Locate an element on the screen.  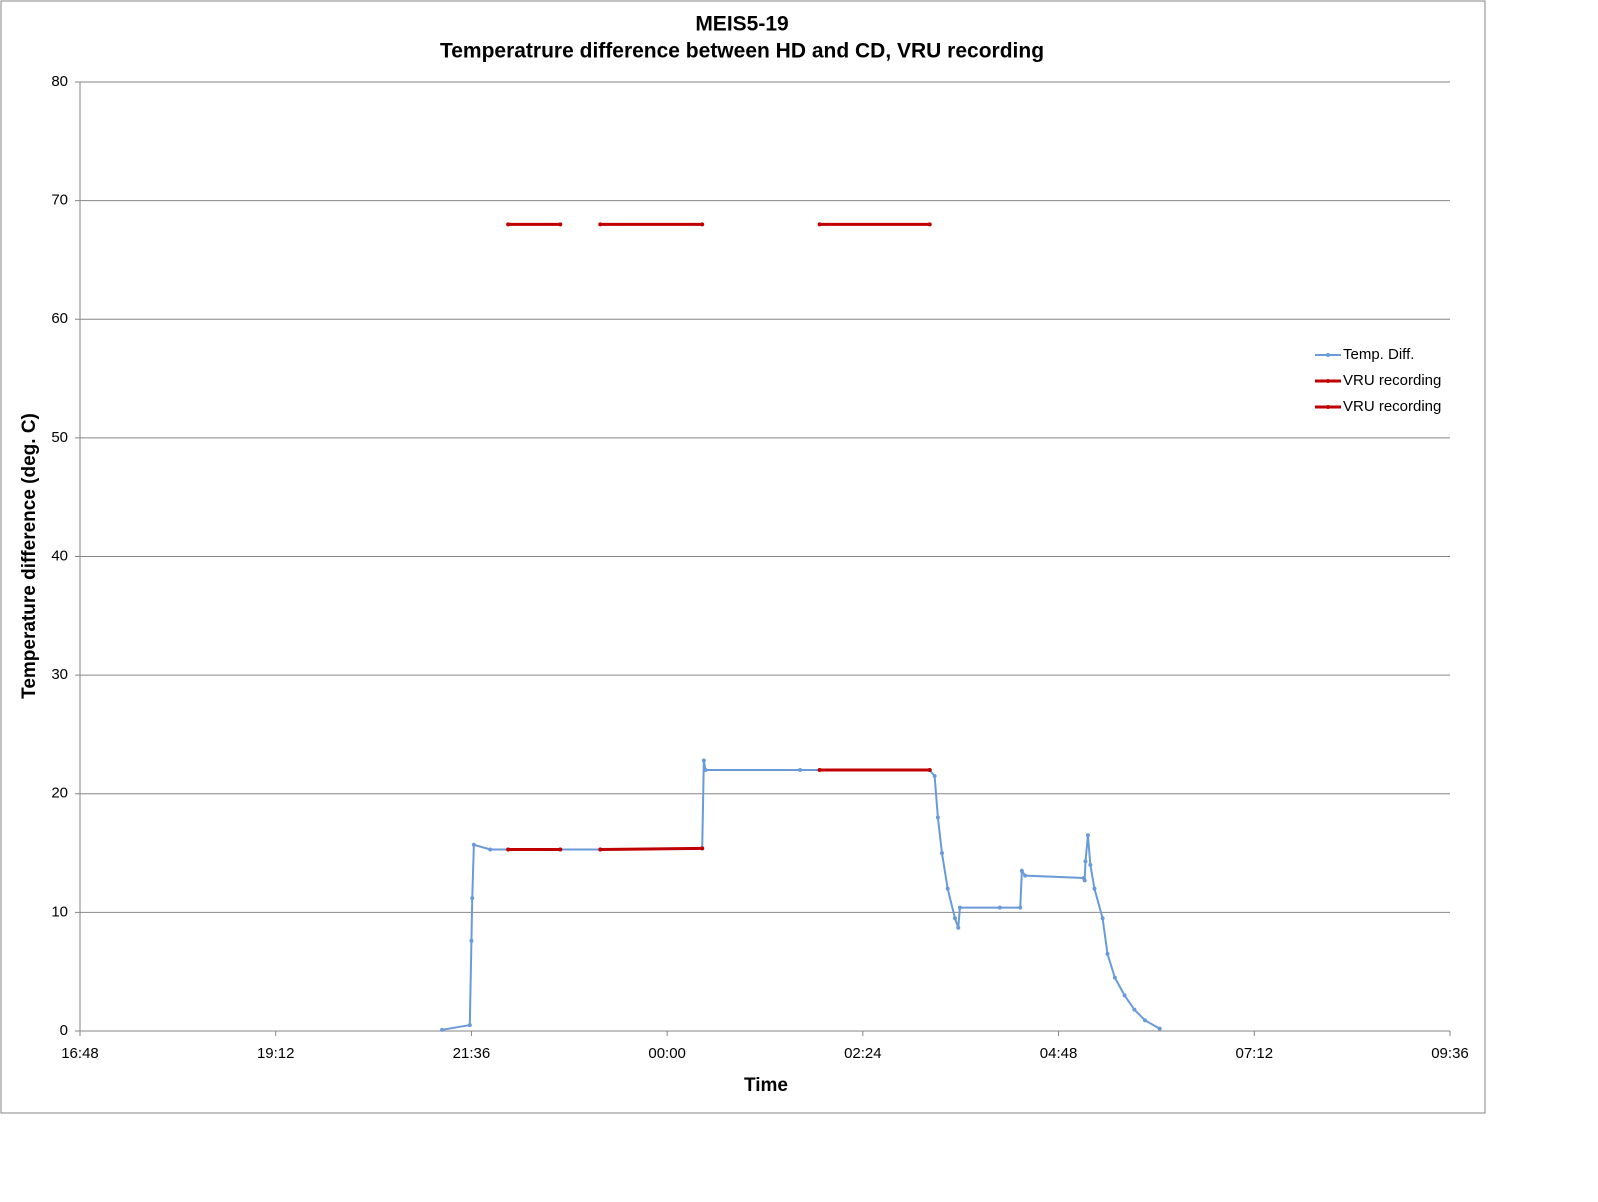
legend-label: Temp. Diff. is located at coordinates (1378, 354).